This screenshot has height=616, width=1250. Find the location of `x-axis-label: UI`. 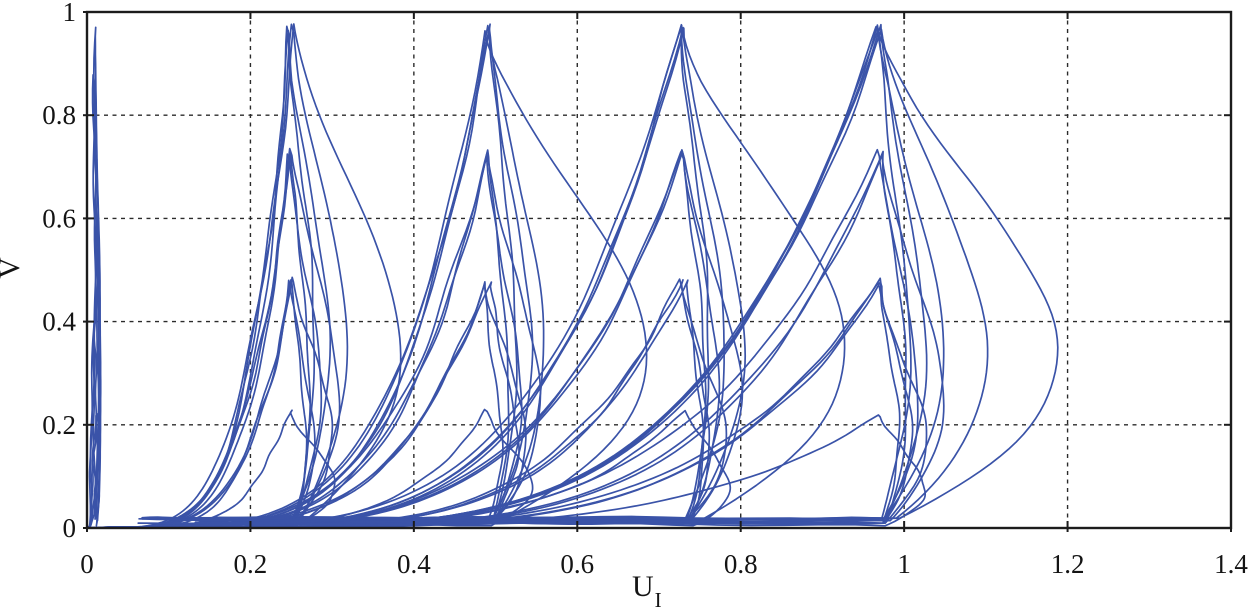

x-axis-label: UI is located at coordinates (647, 591).